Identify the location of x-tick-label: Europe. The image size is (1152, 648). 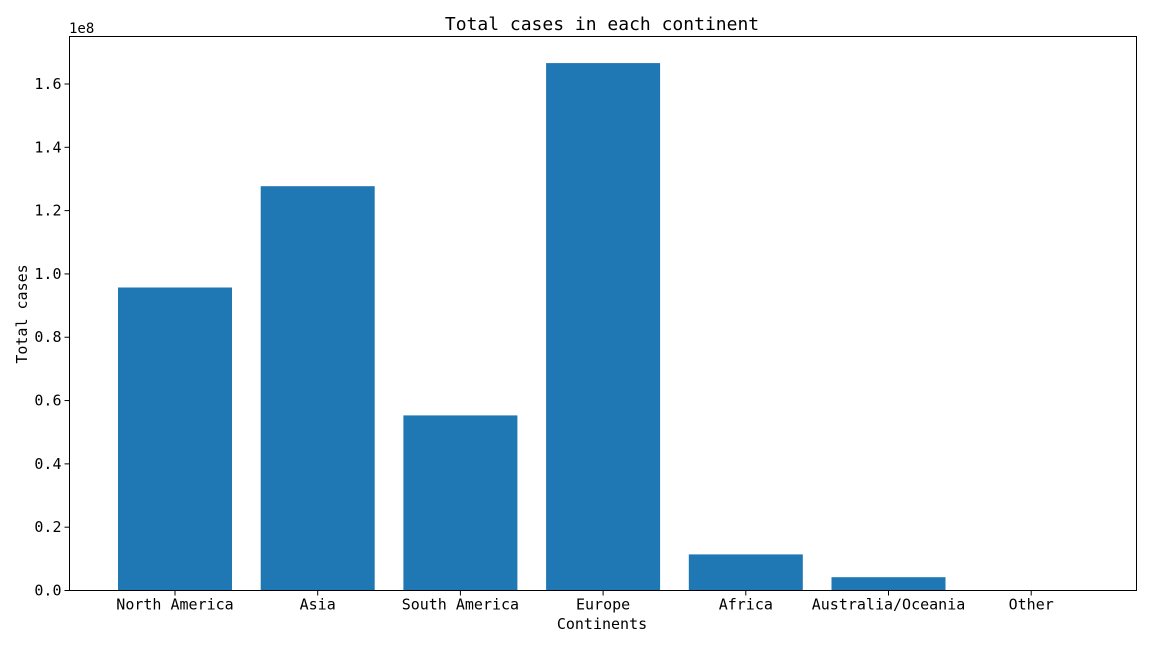
(603, 605).